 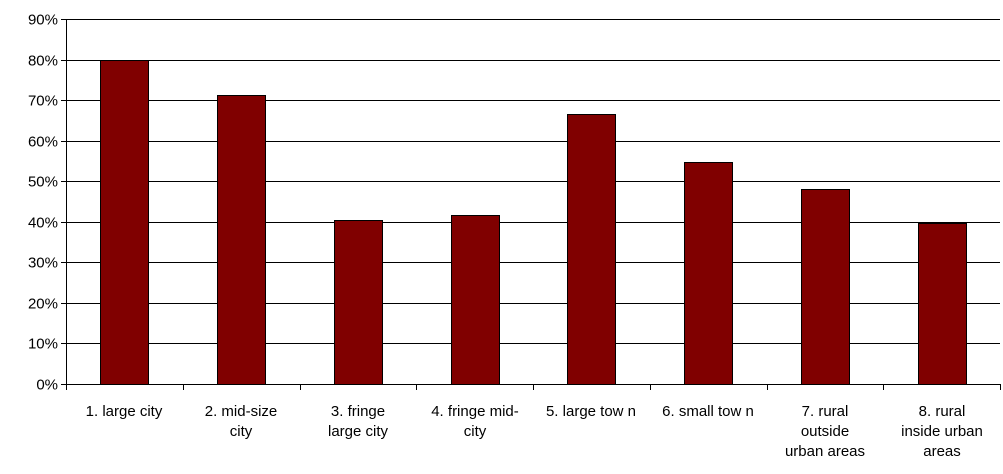 I want to click on y-tick-label: 20%, so click(x=43, y=304).